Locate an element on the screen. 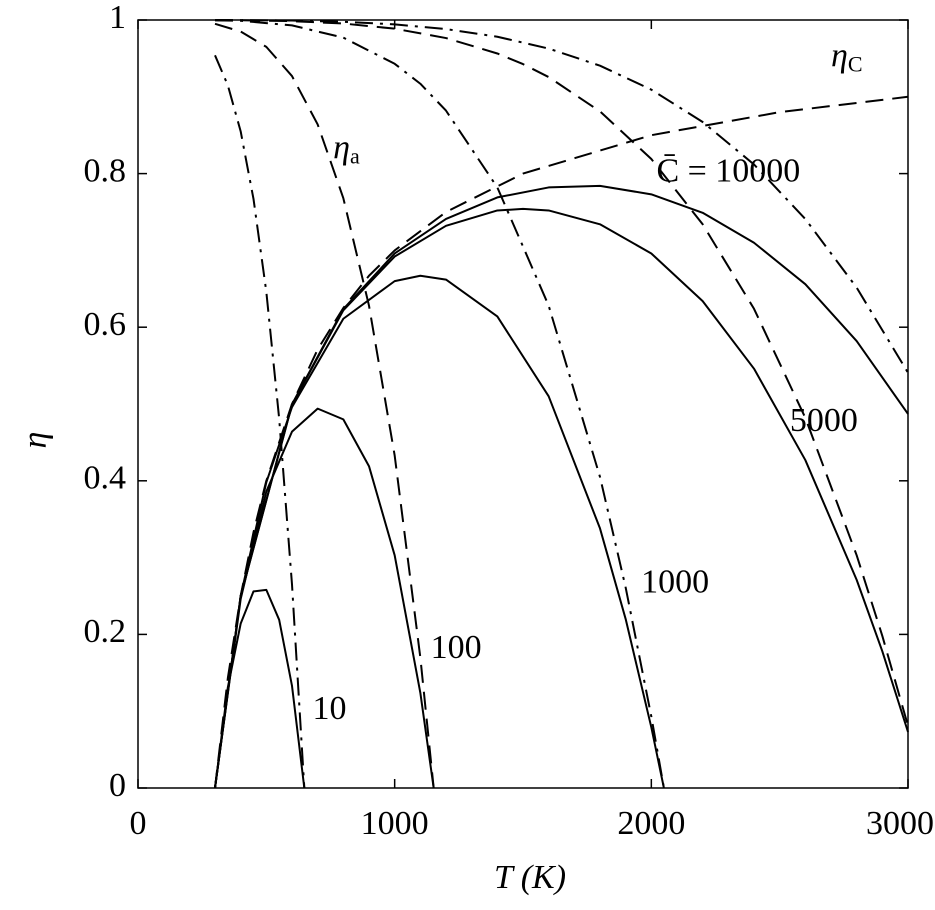  annotation: ηC is located at coordinates (847, 56).